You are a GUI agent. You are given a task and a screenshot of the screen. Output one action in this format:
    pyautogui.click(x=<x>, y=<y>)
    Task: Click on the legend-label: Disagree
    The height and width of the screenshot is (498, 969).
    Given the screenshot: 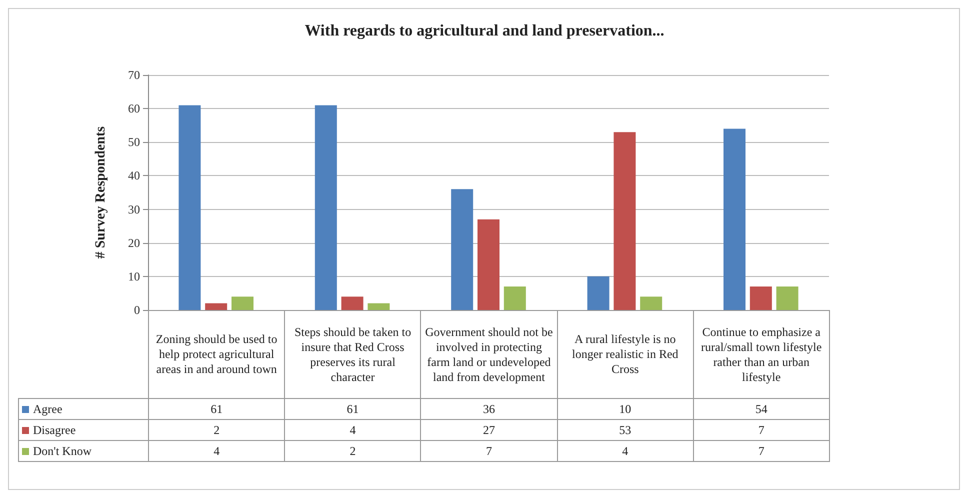 What is the action you would take?
    pyautogui.click(x=83, y=430)
    